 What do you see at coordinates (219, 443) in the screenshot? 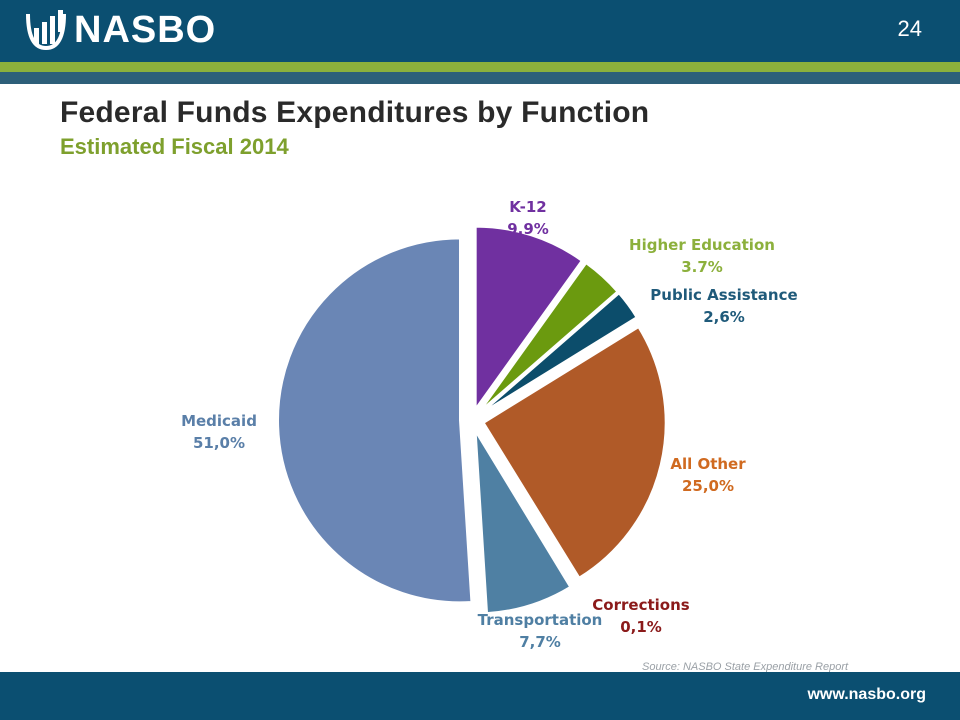
I see `slice-value-medicaid: 51,0%` at bounding box center [219, 443].